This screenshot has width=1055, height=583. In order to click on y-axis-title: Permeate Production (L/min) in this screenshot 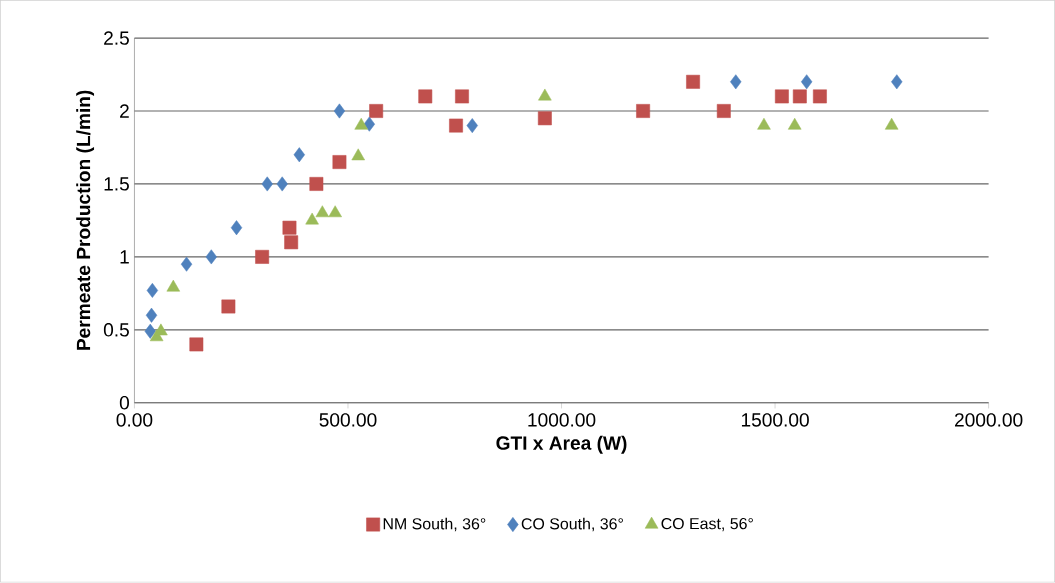, I will do `click(85, 220)`.